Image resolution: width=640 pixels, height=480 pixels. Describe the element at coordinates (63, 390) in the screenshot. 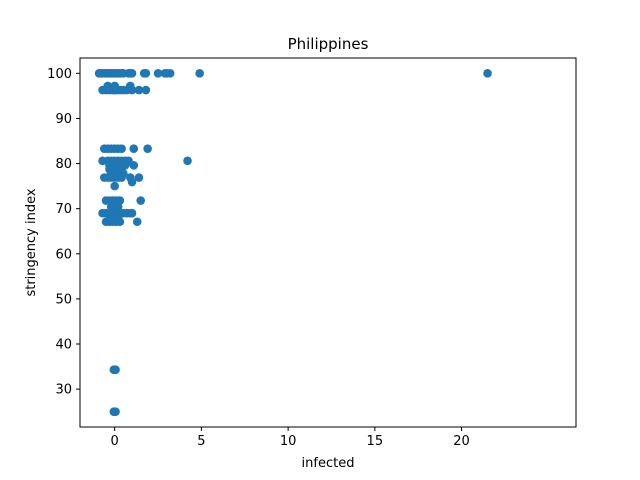

I see `y-tick-label-0: 30` at that location.